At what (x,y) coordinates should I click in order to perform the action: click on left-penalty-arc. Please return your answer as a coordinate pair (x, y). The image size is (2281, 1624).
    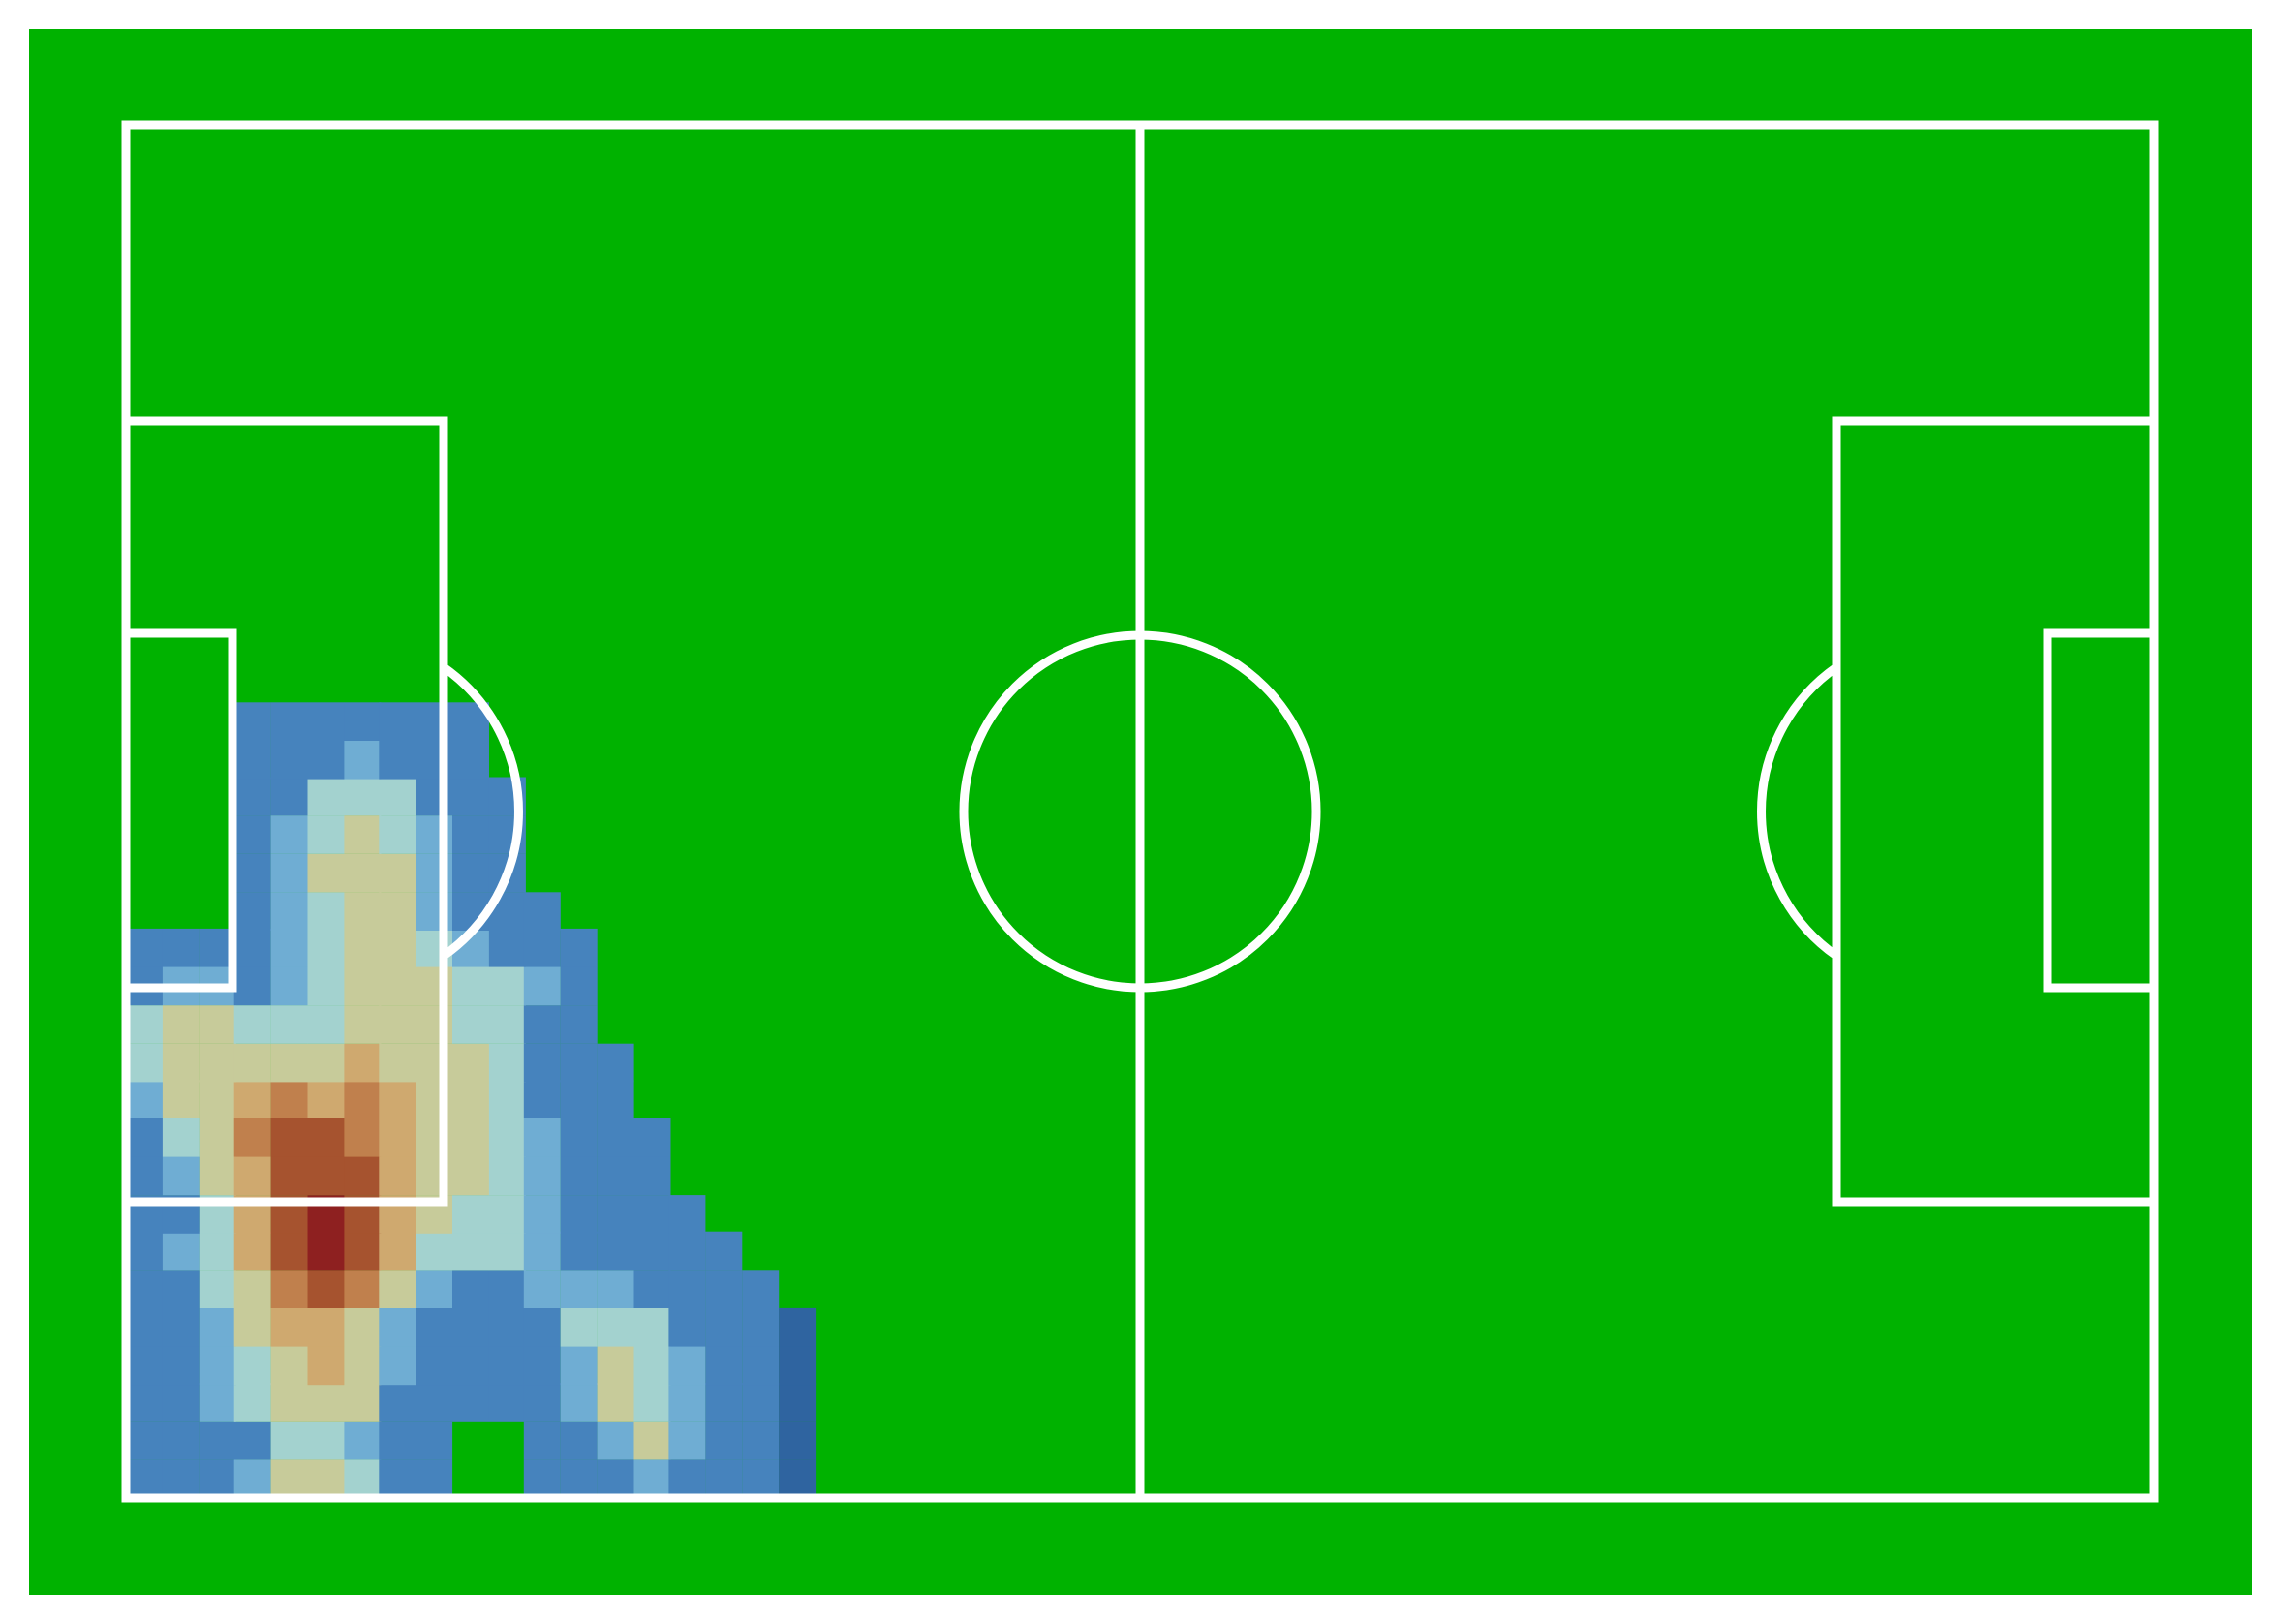
    Looking at the image, I should click on (482, 811).